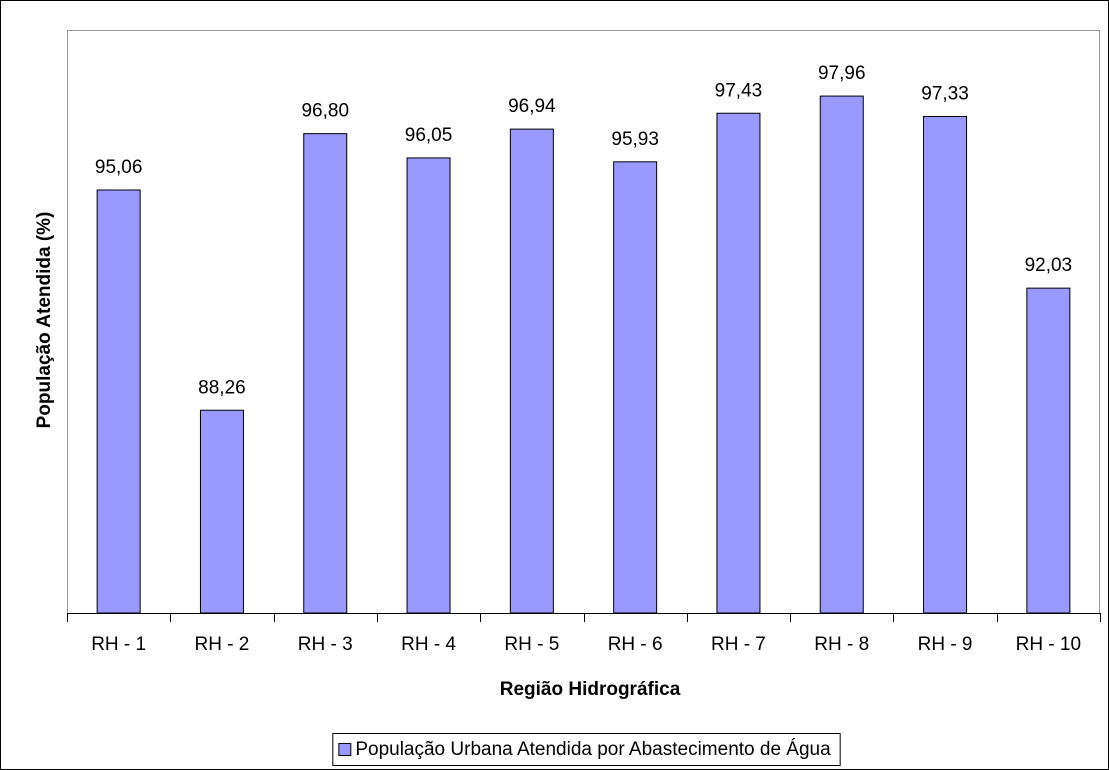 The image size is (1109, 770). What do you see at coordinates (1048, 644) in the screenshot?
I see `x-tick-label: RH - 10` at bounding box center [1048, 644].